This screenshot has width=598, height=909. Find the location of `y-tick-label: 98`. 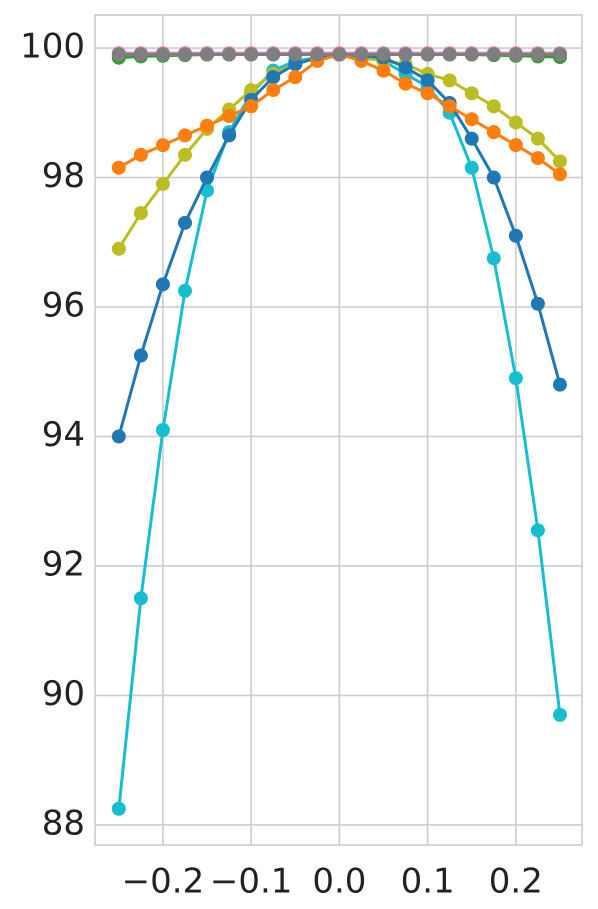

y-tick-label: 98 is located at coordinates (63, 176).